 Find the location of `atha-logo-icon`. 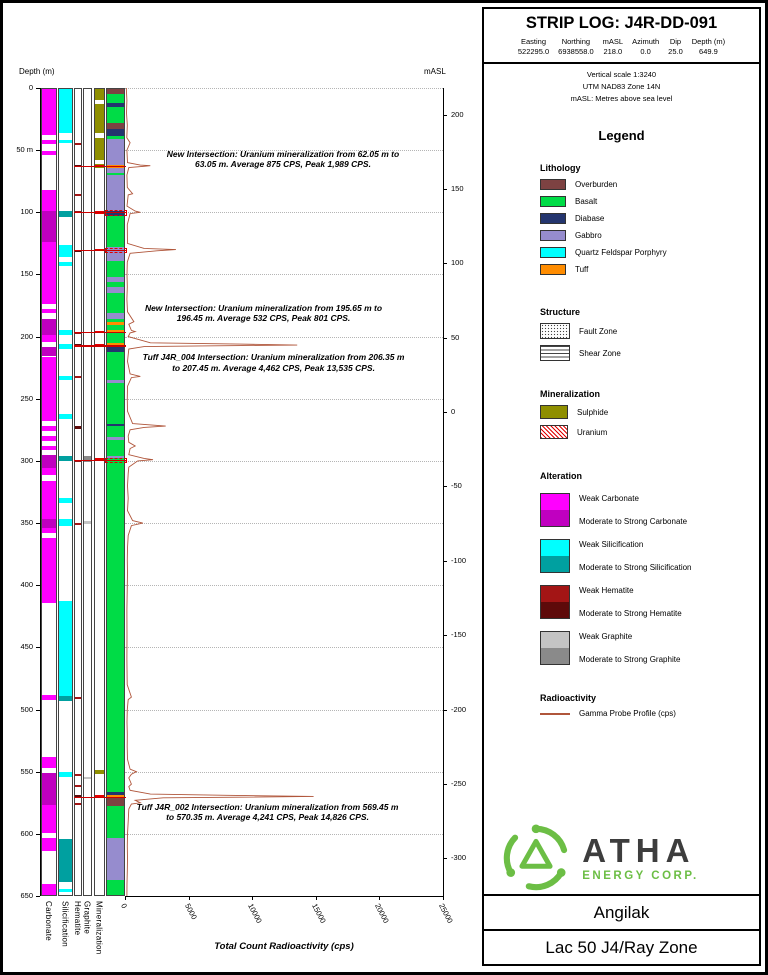

atha-logo-icon is located at coordinates (536, 857).